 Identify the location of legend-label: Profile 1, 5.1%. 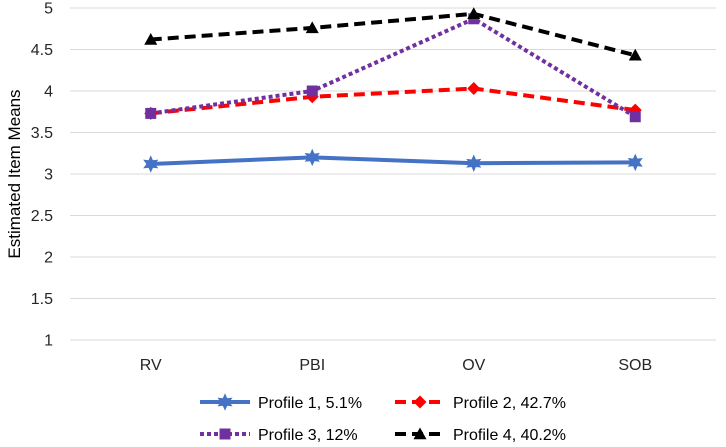
(310, 403).